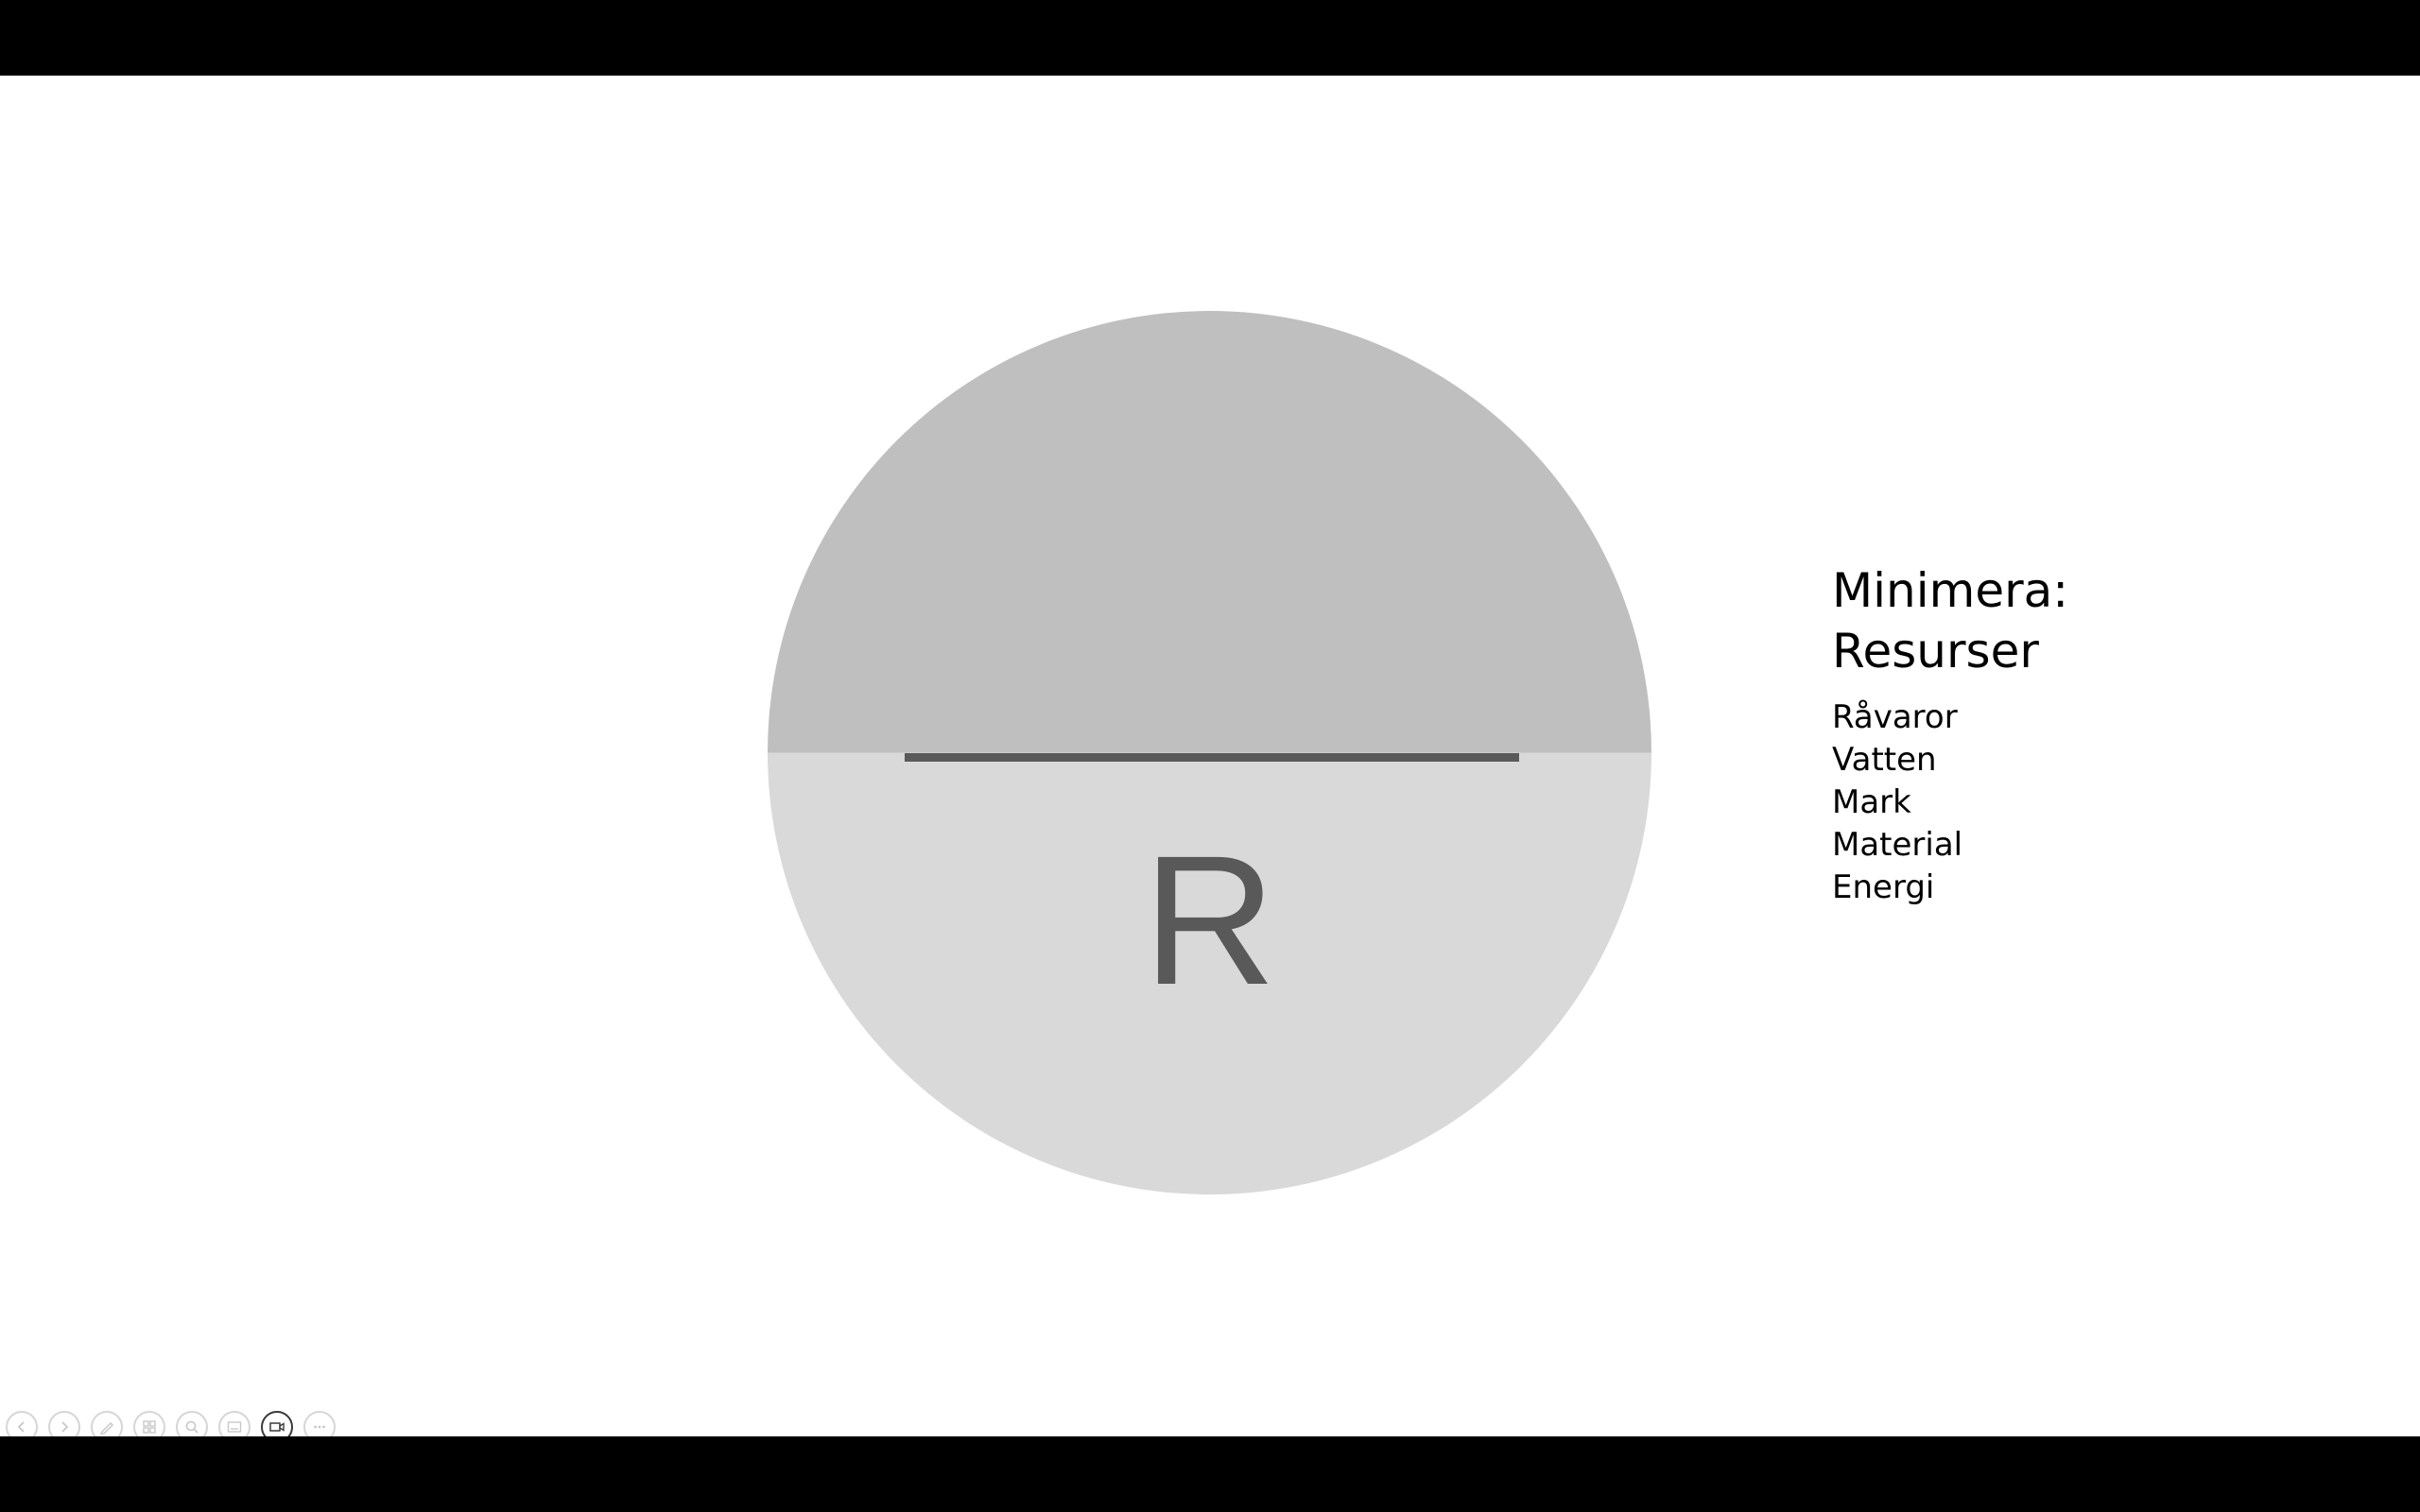 The width and height of the screenshot is (2420, 1512). What do you see at coordinates (1936, 651) in the screenshot?
I see `heading-line2: Resurser` at bounding box center [1936, 651].